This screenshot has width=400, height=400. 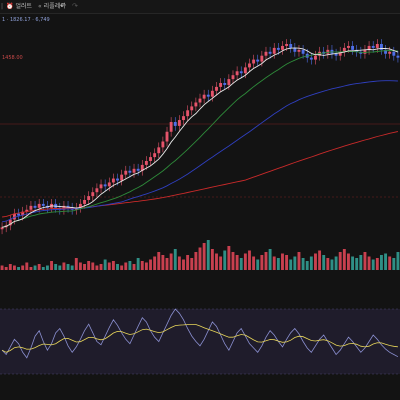 I want to click on alarm-clock-icon: ⏰, so click(x=10, y=6).